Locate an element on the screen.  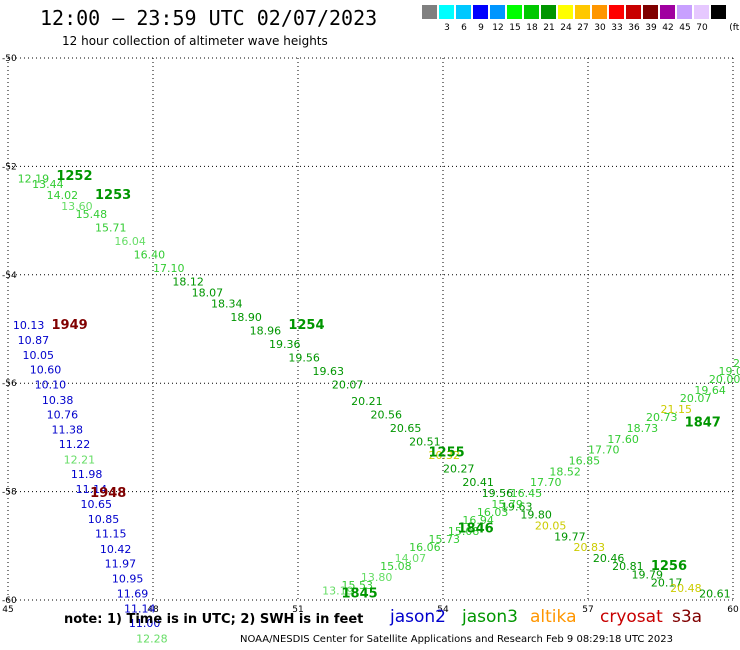
data-point-label: 20.61 is located at coordinates (715, 593).